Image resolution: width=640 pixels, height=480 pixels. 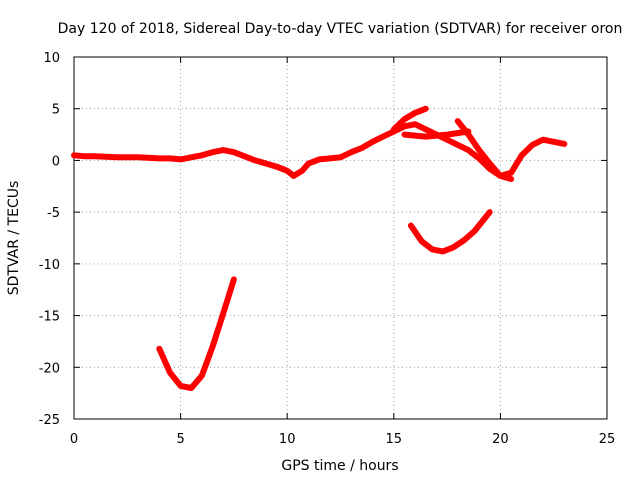 I want to click on x-tick-label: 10, so click(x=287, y=439).